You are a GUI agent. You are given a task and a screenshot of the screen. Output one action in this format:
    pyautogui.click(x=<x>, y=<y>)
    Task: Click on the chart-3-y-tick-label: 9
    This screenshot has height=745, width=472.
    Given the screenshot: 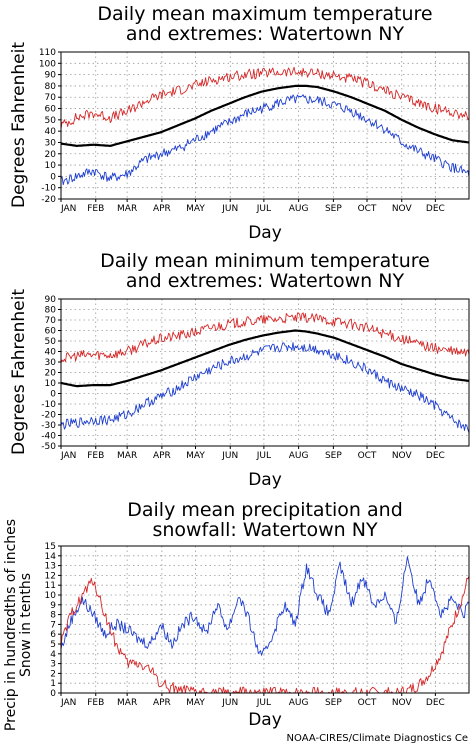 What is the action you would take?
    pyautogui.click(x=53, y=606)
    